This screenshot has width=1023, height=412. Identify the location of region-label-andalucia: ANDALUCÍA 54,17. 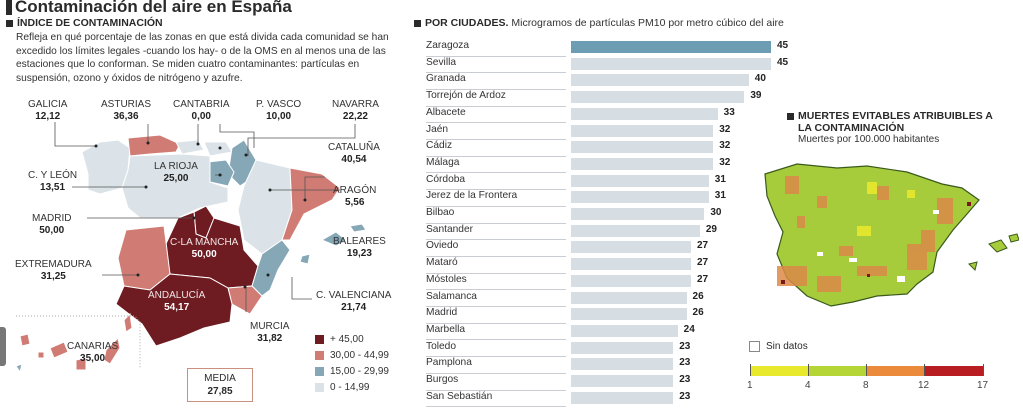
(177, 301).